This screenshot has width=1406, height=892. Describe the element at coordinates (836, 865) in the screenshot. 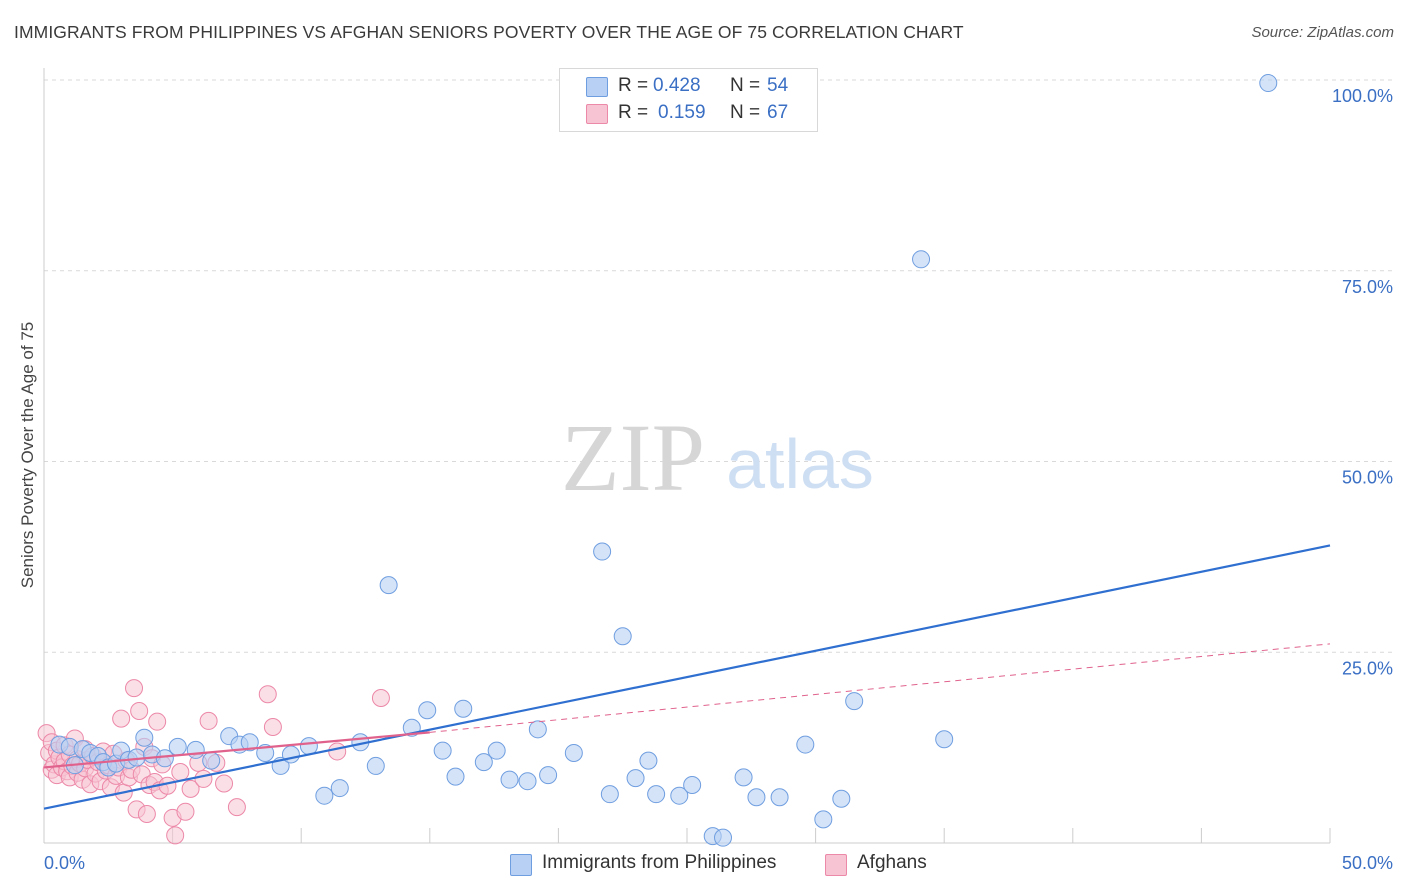

I see `bottom-legend-swatch-pink` at that location.